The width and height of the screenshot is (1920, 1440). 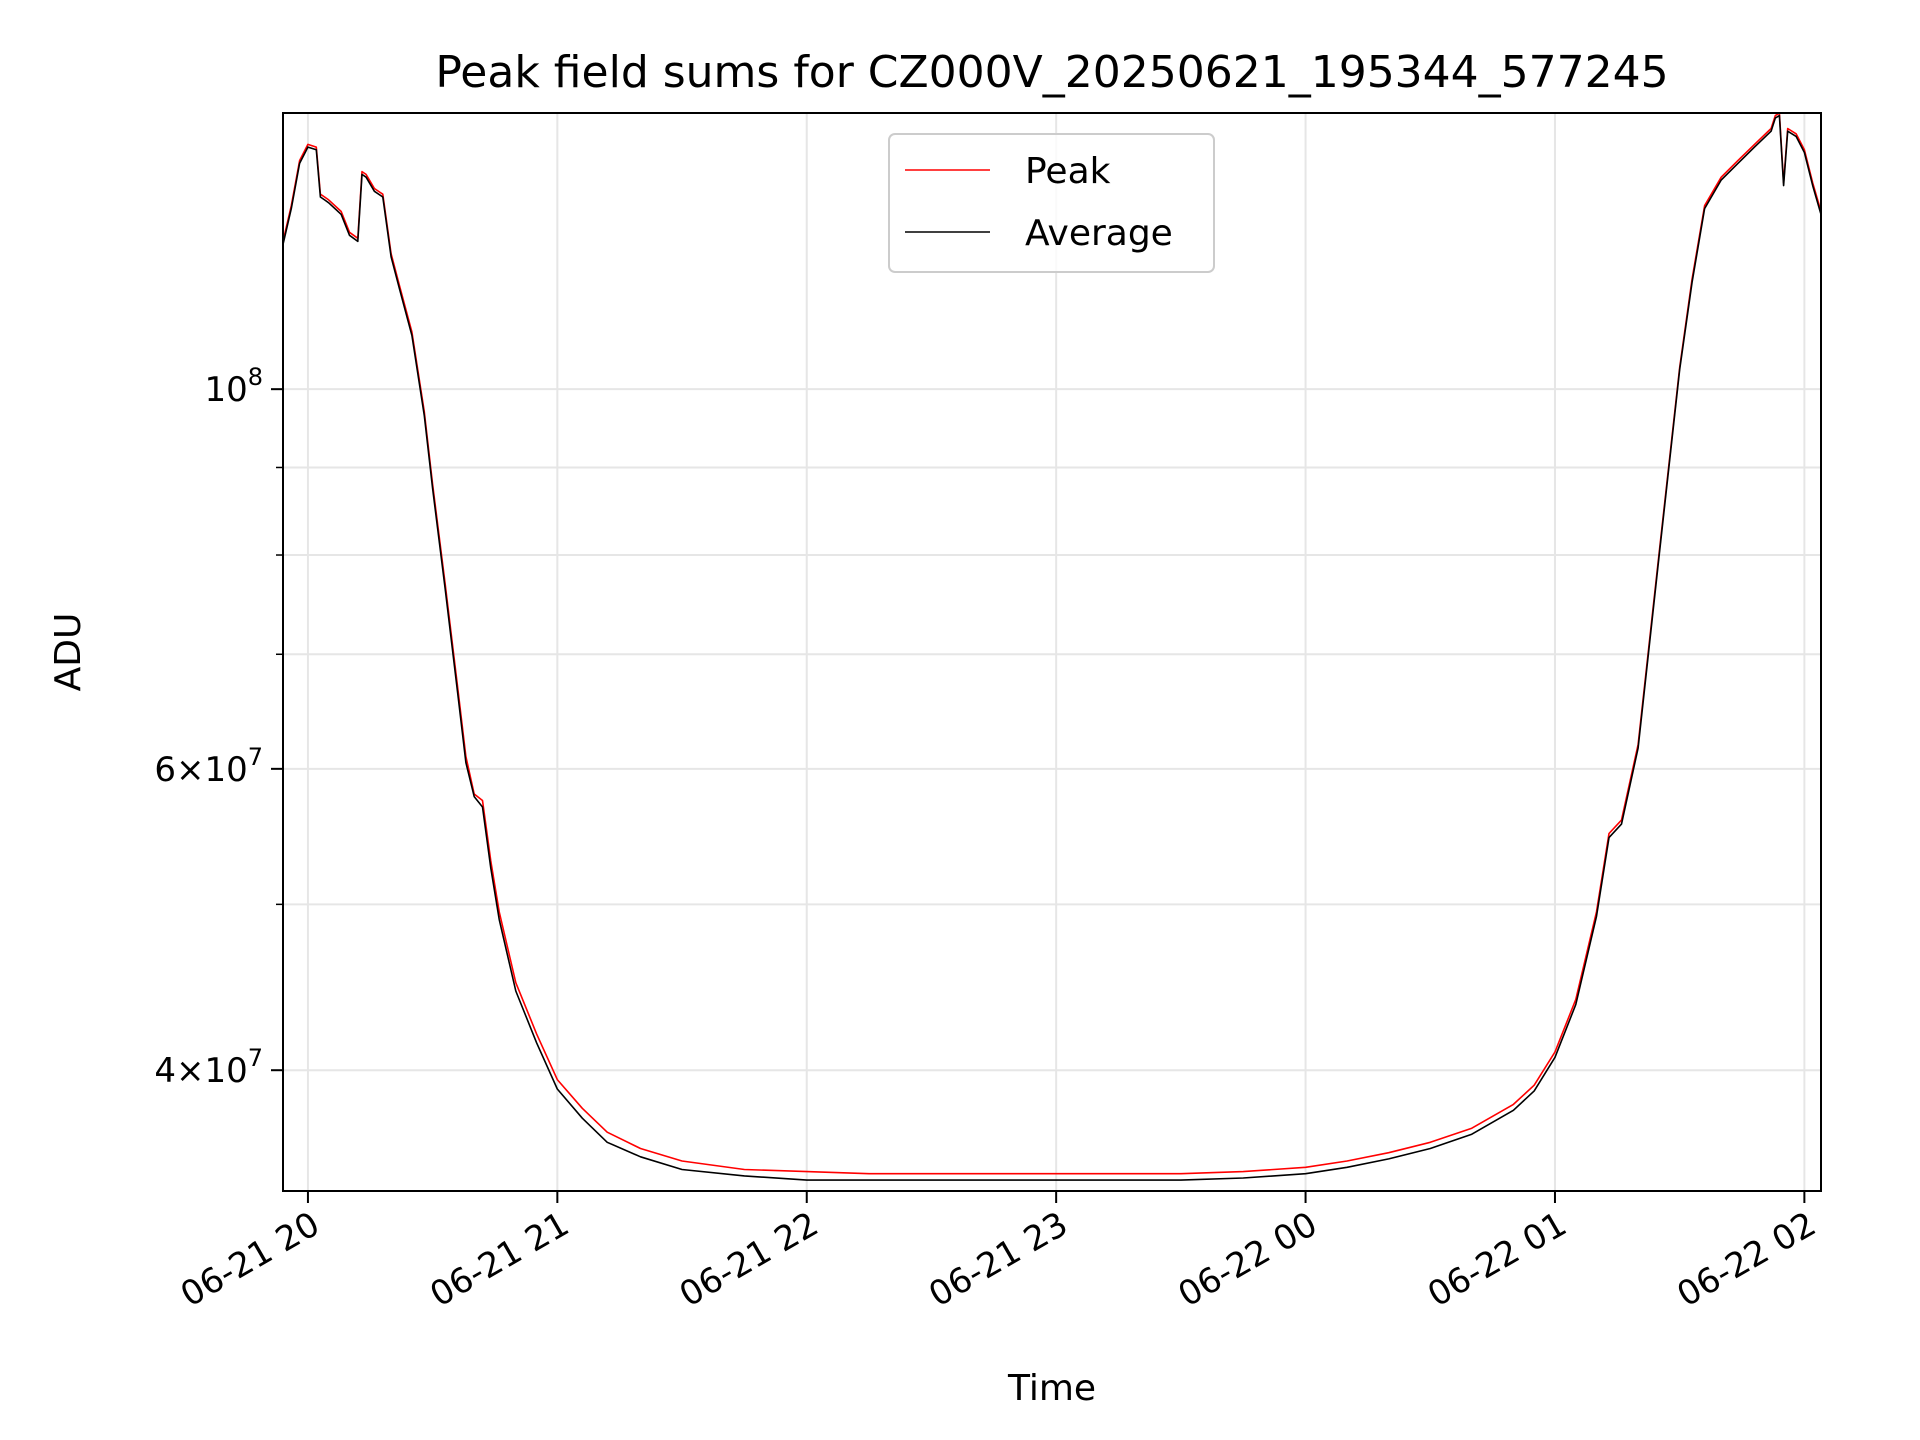 I want to click on y-axis-label: ADU, so click(x=68, y=652).